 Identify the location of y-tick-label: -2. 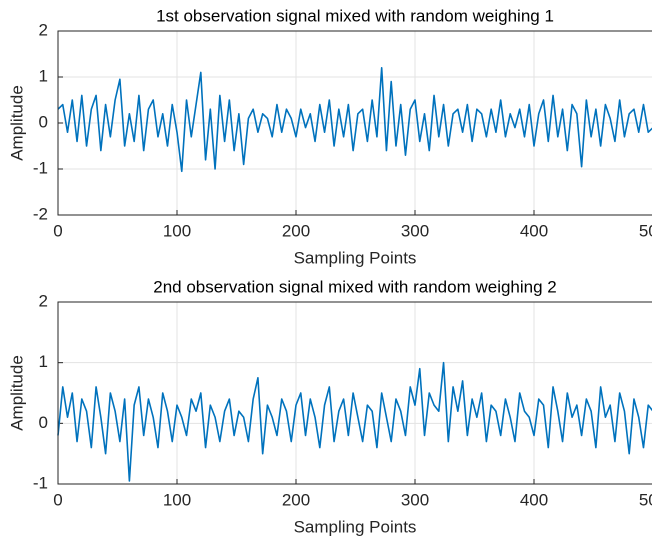
(40, 213).